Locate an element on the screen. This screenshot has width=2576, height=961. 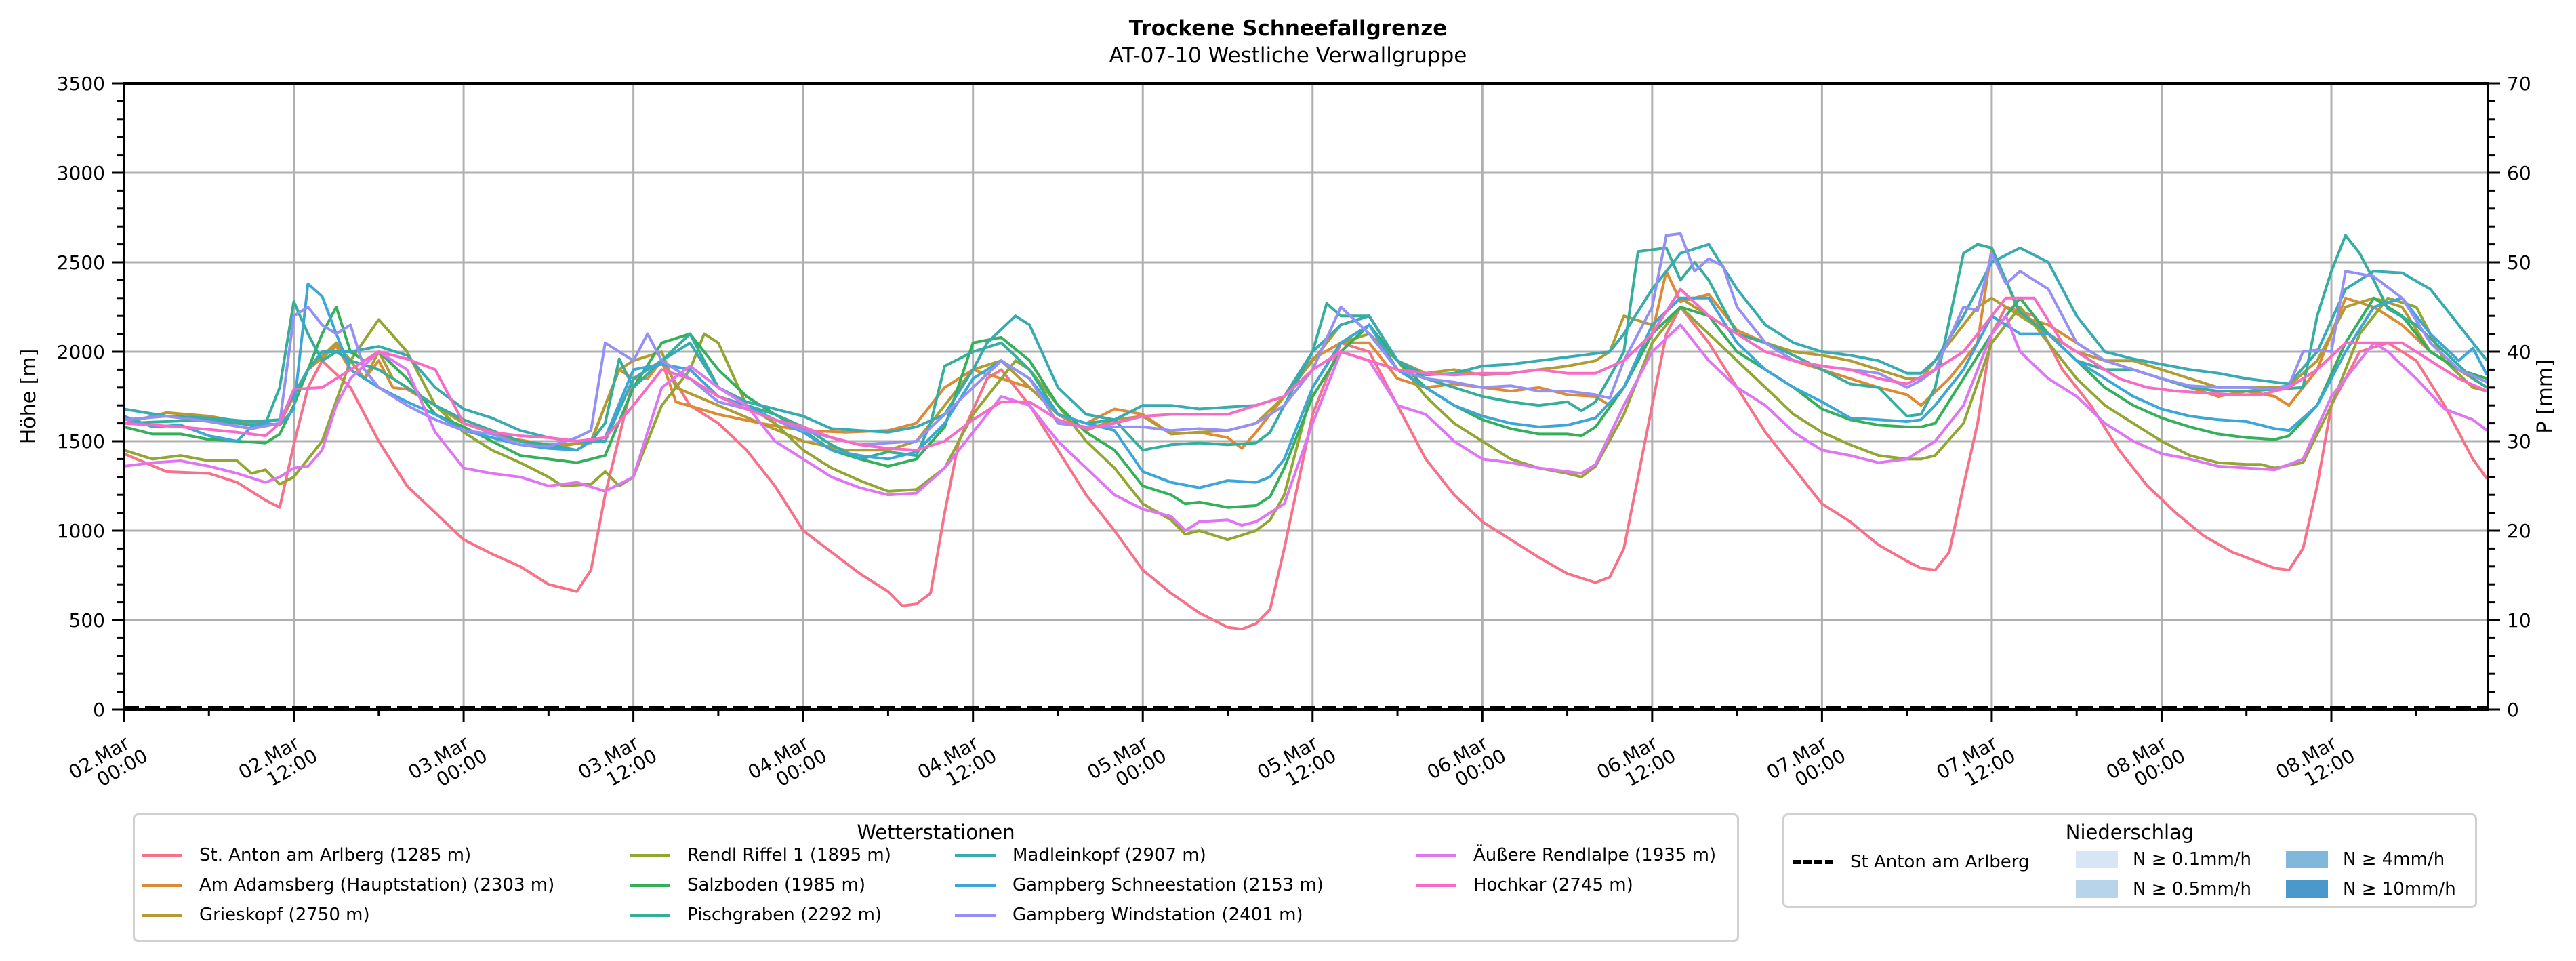
y-tick-label: 2000 is located at coordinates (81, 352).